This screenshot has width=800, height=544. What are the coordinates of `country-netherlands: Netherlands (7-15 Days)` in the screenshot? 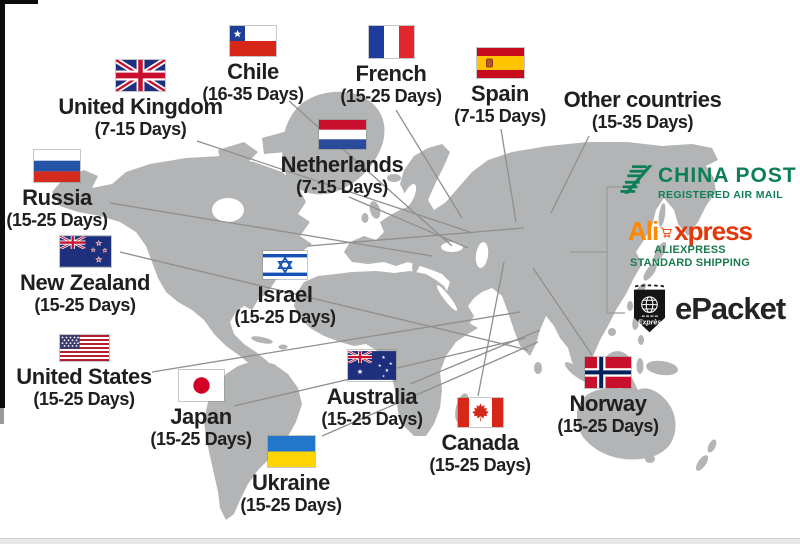 It's located at (342, 158).